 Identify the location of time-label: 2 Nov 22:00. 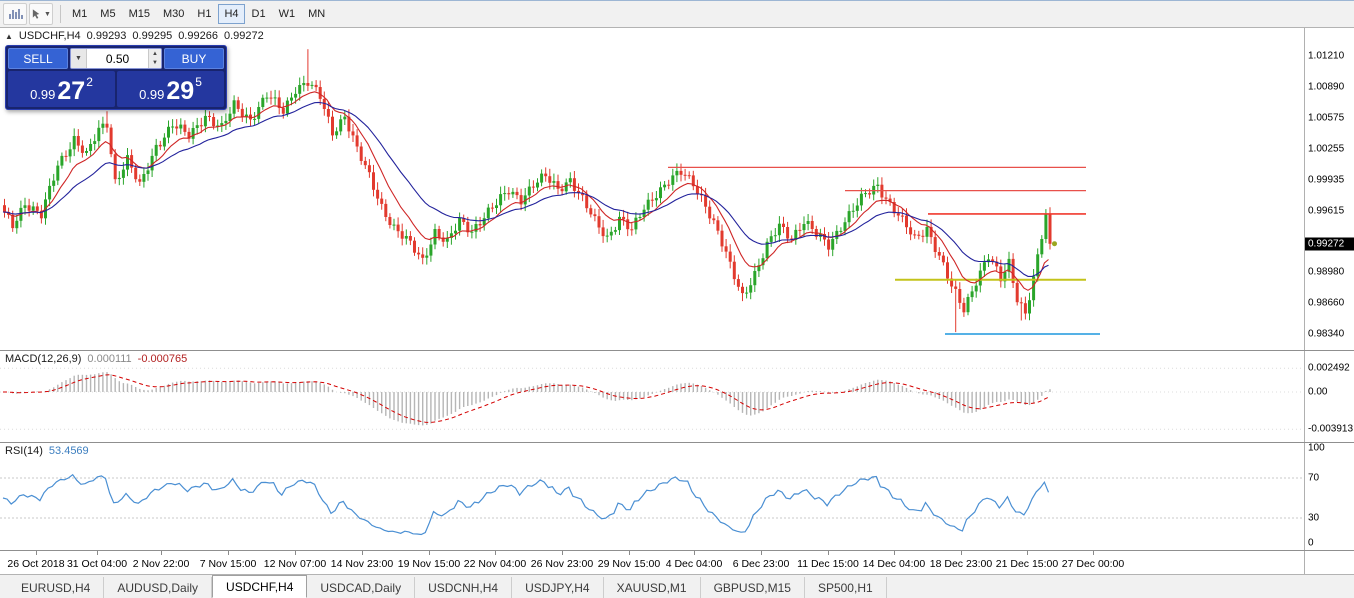
(161, 564).